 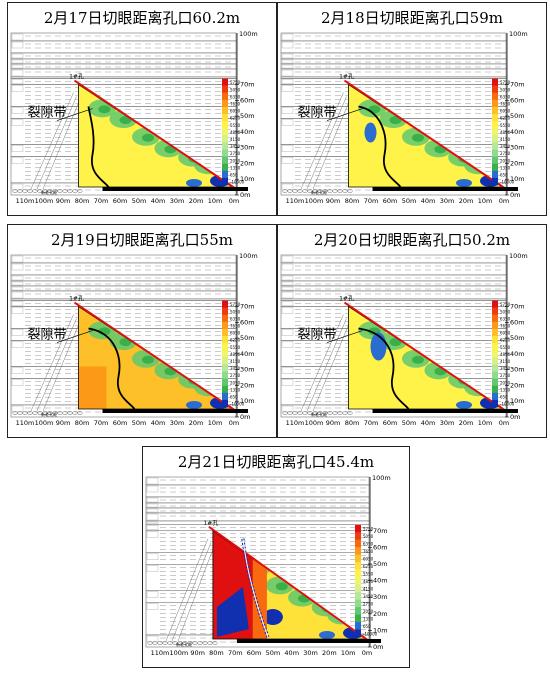 I want to click on x-tick-label: 30m, so click(x=177, y=201).